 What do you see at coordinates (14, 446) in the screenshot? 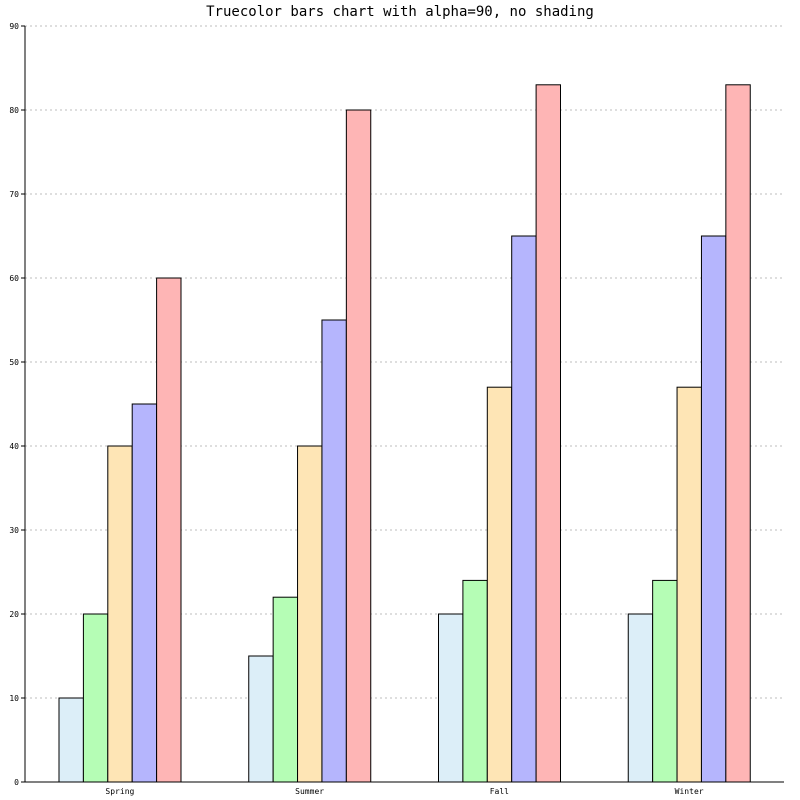
I see `y-tick-label: 40` at bounding box center [14, 446].